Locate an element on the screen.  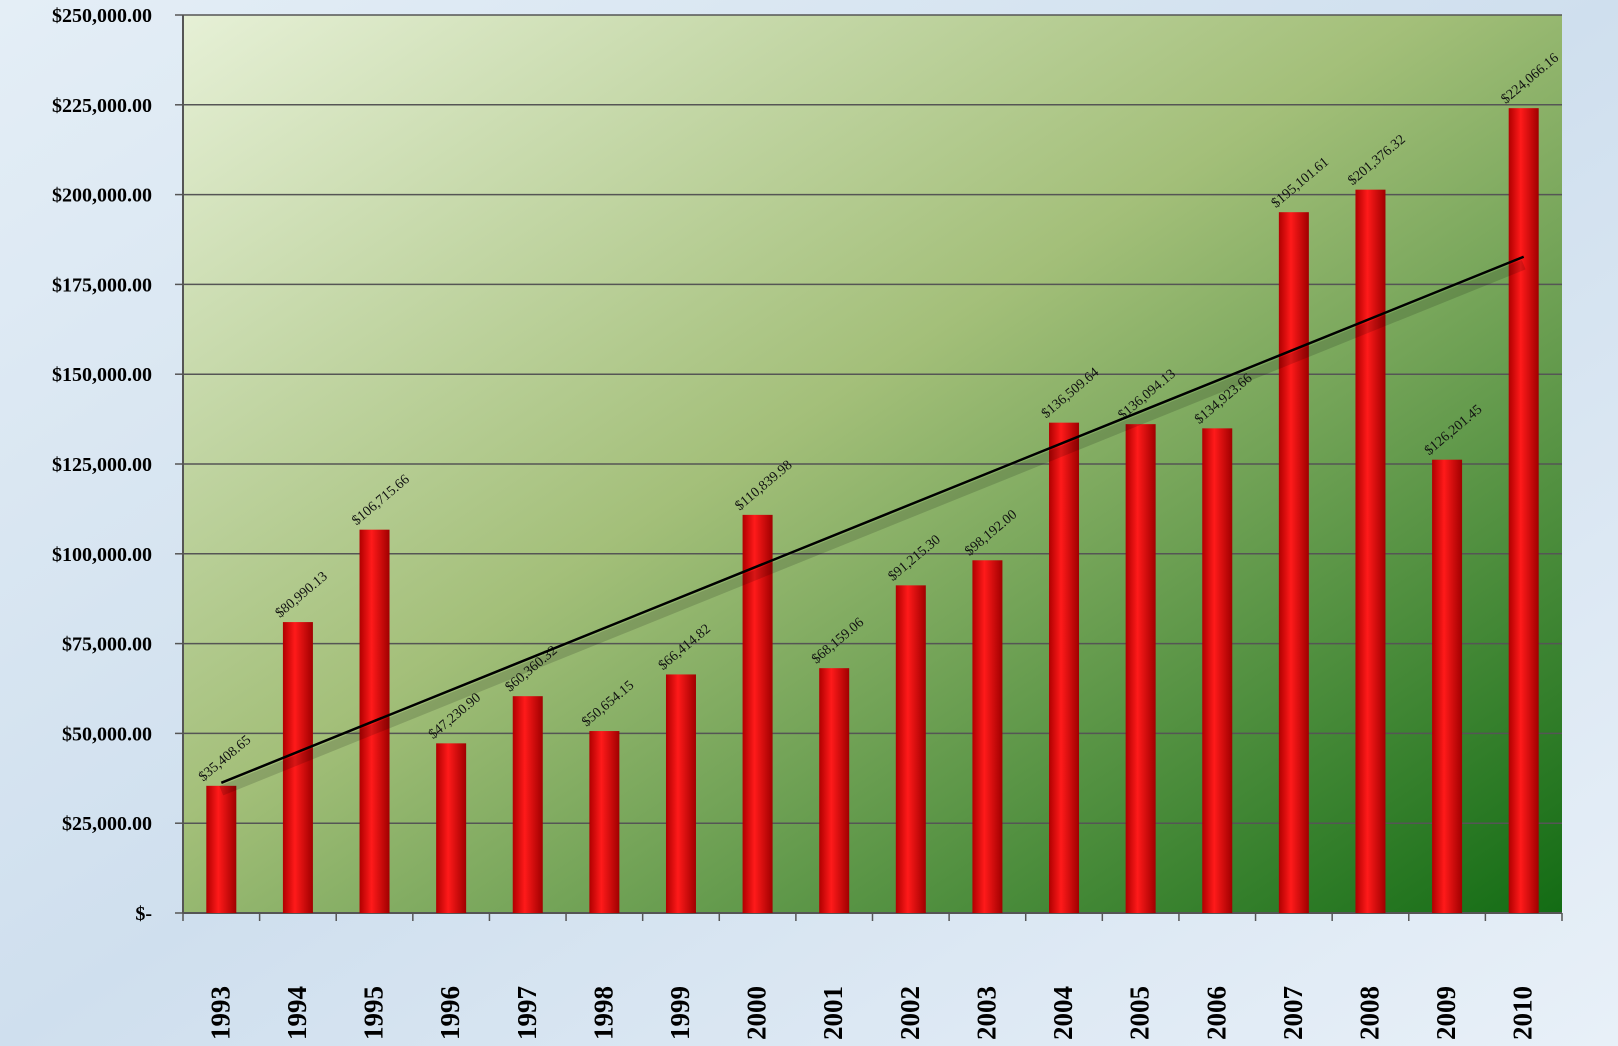
y-tick-label: $50,000.00 is located at coordinates (107, 734).